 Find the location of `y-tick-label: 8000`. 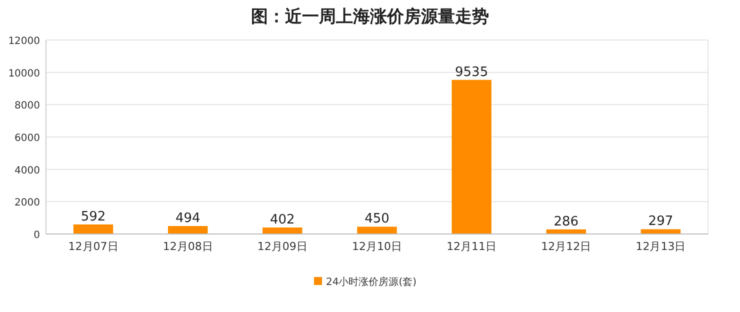

y-tick-label: 8000 is located at coordinates (27, 106).